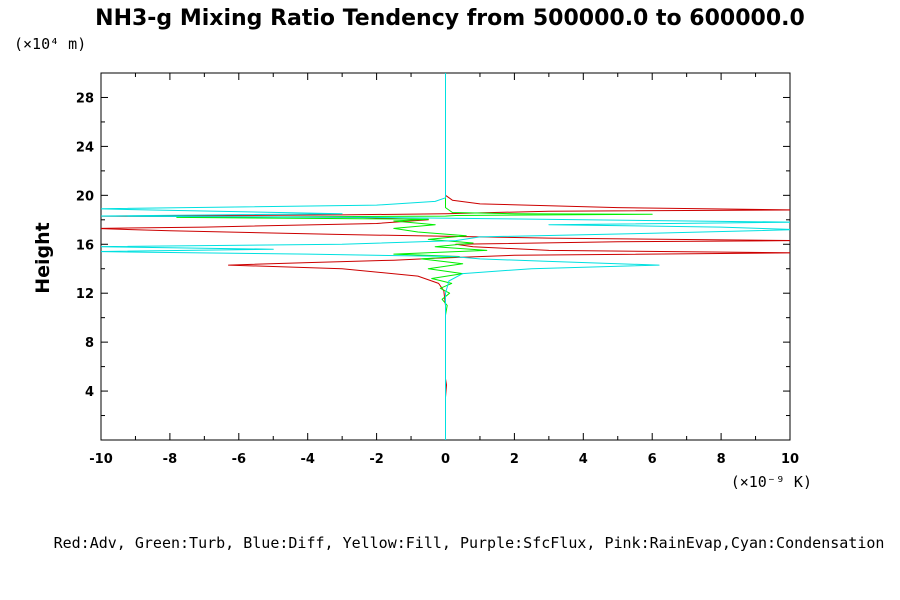  Describe the element at coordinates (445, 459) in the screenshot. I see `x-tick-label: 0` at that location.